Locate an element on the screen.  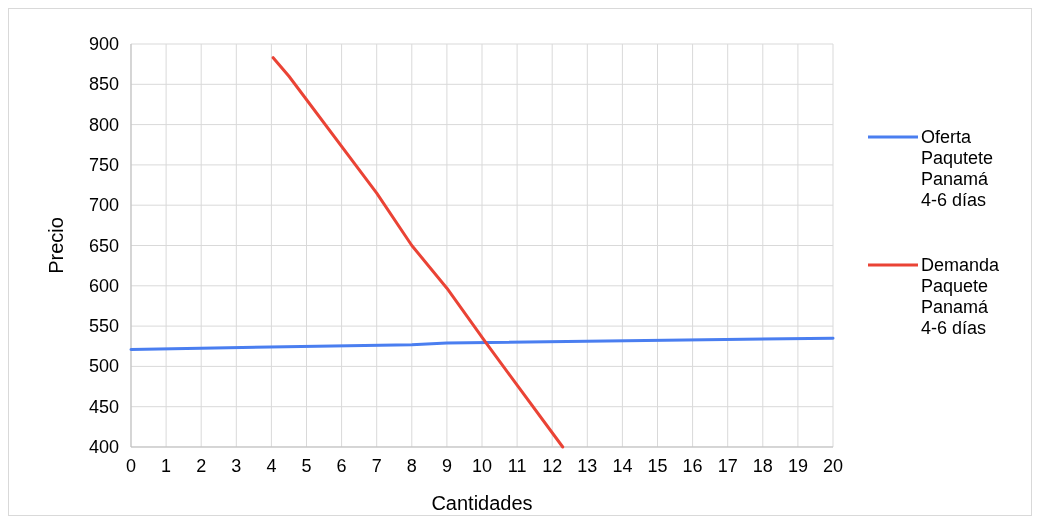
x-axis-title: Cantidades is located at coordinates (482, 503).